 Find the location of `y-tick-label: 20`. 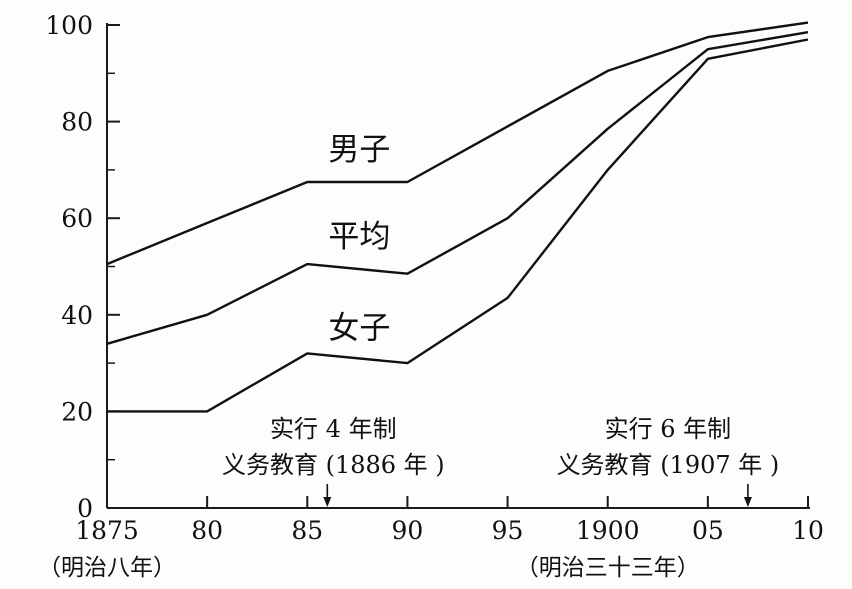

y-tick-label: 20 is located at coordinates (77, 411).